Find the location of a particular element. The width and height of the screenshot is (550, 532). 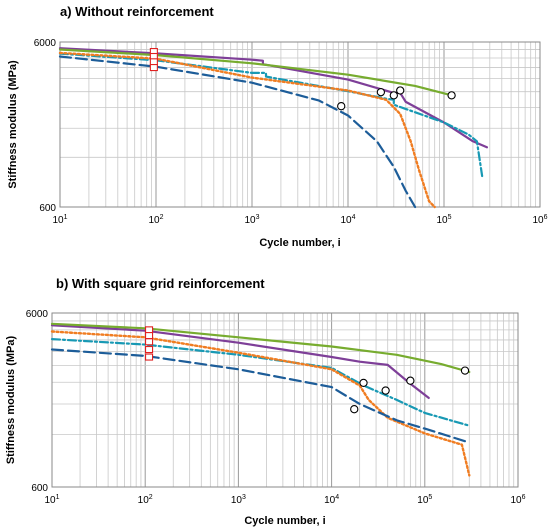

panel-b-series-3-line is located at coordinates (260, 382).